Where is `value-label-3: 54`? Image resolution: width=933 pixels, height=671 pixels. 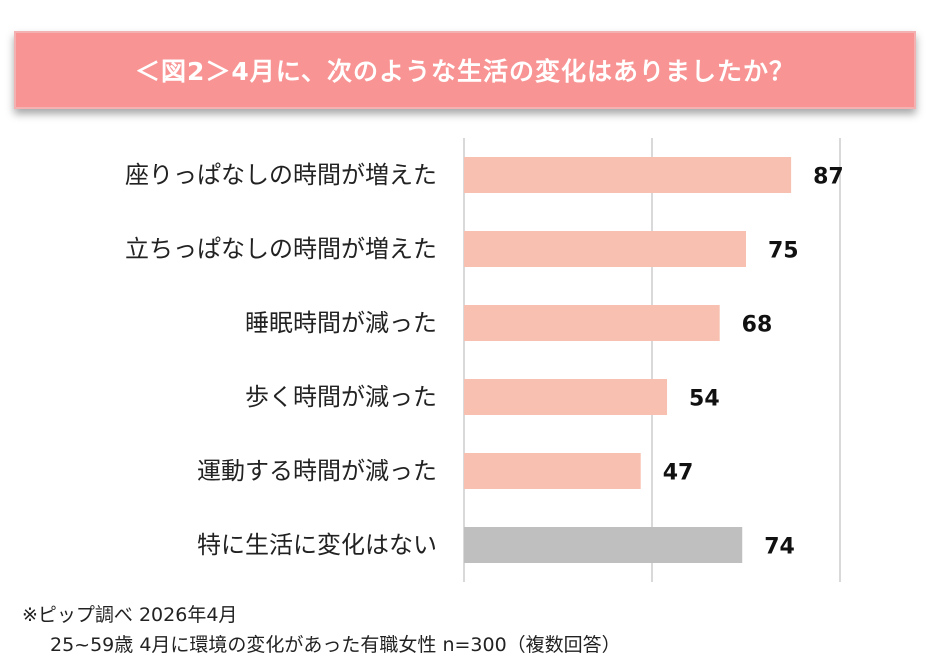
value-label-3: 54 is located at coordinates (704, 399).